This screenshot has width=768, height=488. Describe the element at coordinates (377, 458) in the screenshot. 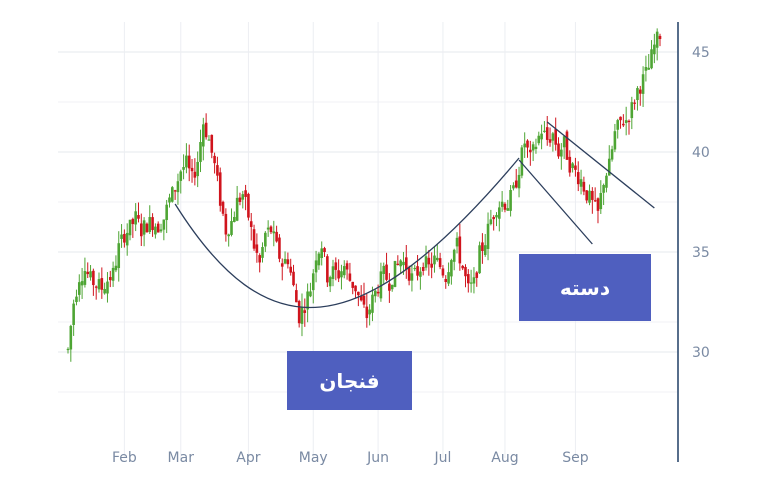

I see `x-tick-label: Jun` at that location.